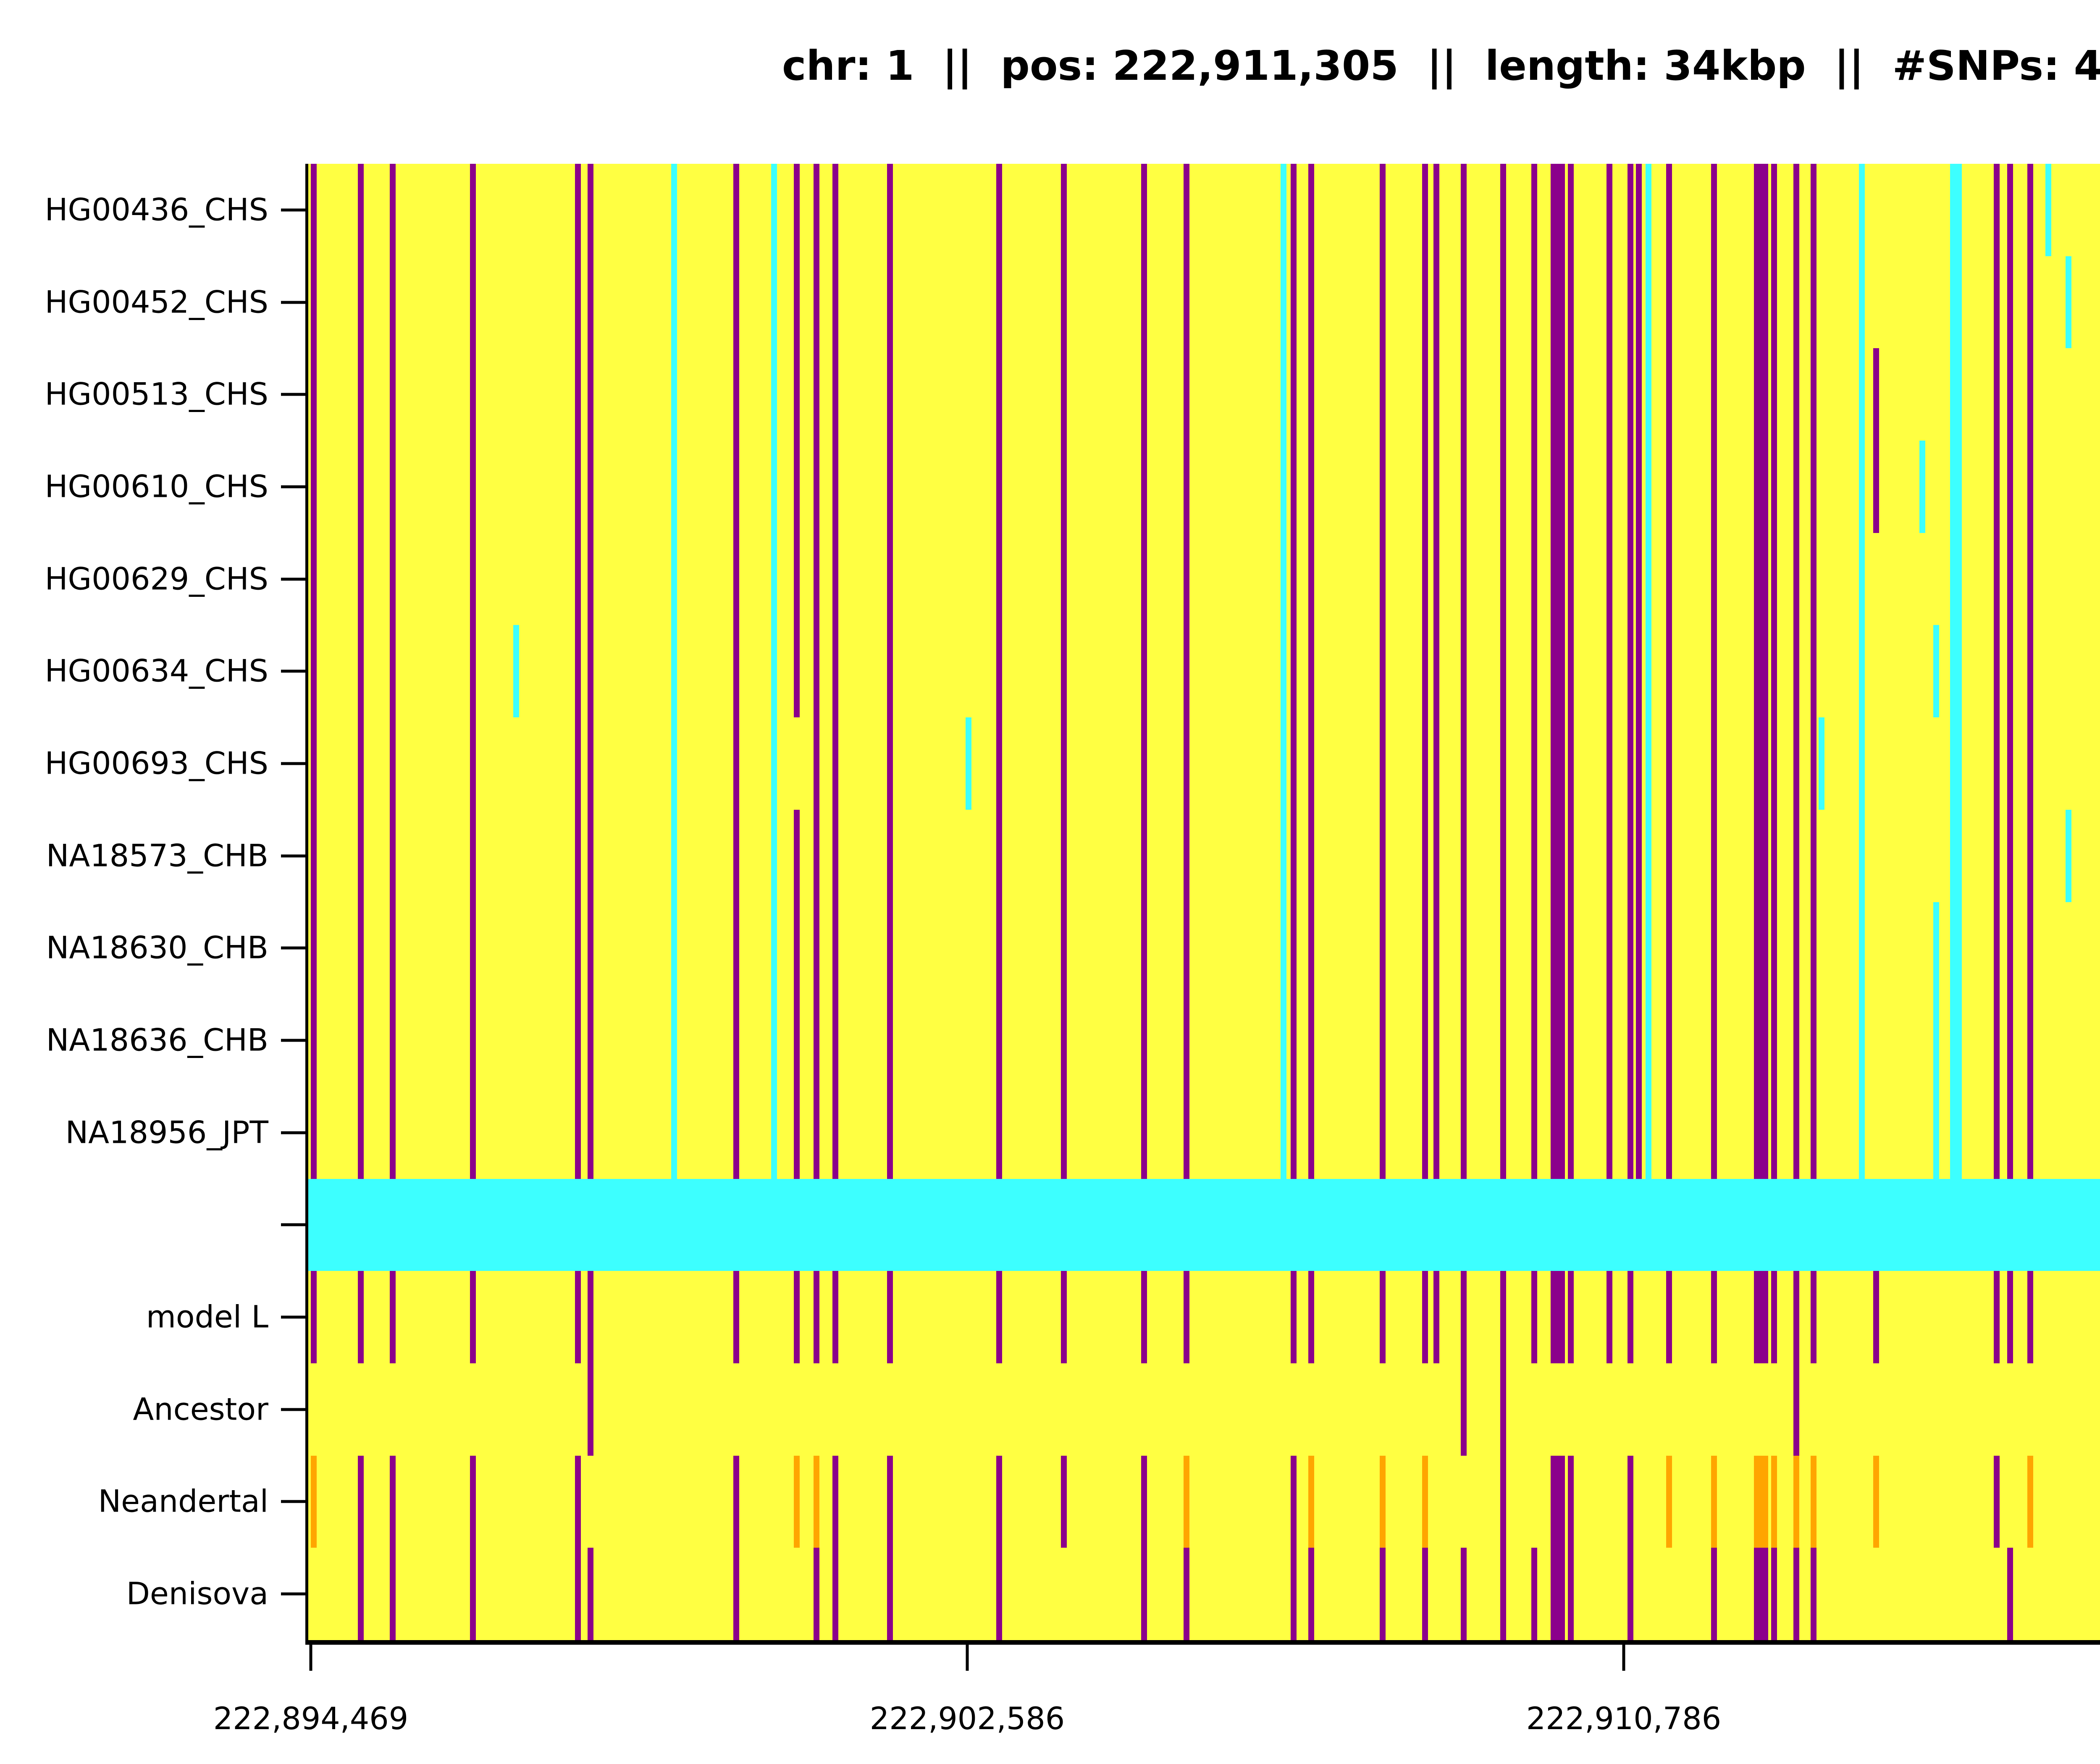  What do you see at coordinates (156, 764) in the screenshot?
I see `y-axis-label: HG00693_CHS` at bounding box center [156, 764].